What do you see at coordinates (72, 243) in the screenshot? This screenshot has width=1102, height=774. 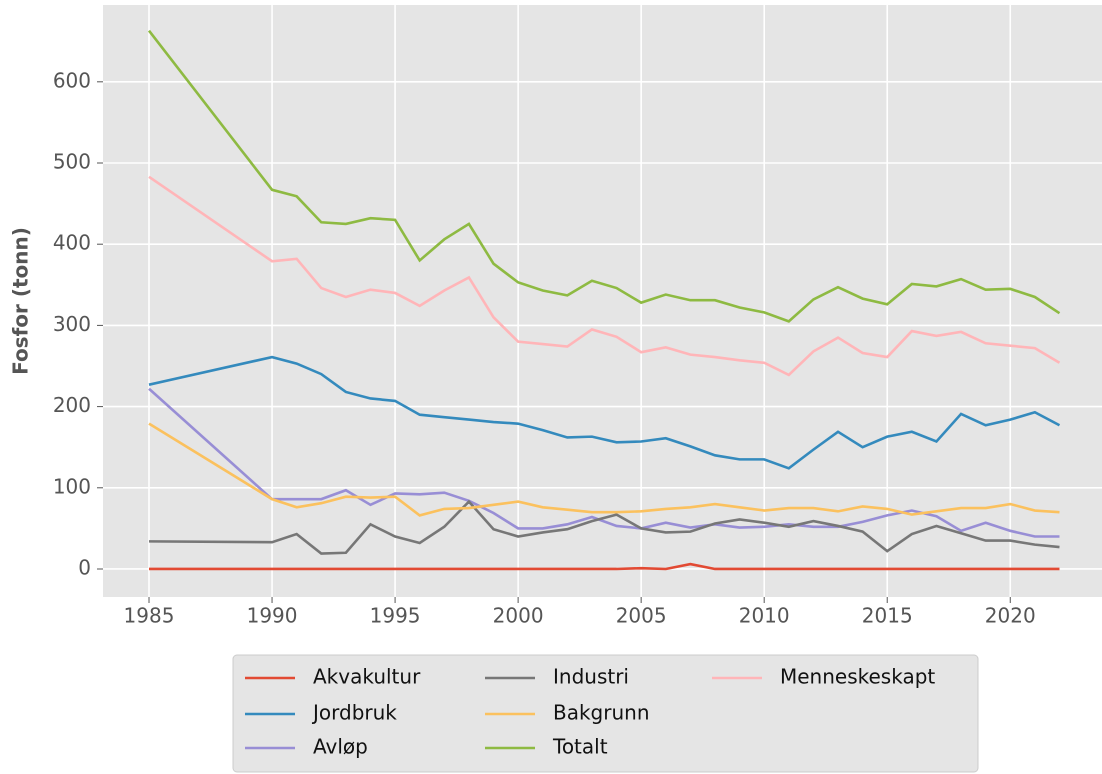 I see `y-tick-label: 400` at bounding box center [72, 243].